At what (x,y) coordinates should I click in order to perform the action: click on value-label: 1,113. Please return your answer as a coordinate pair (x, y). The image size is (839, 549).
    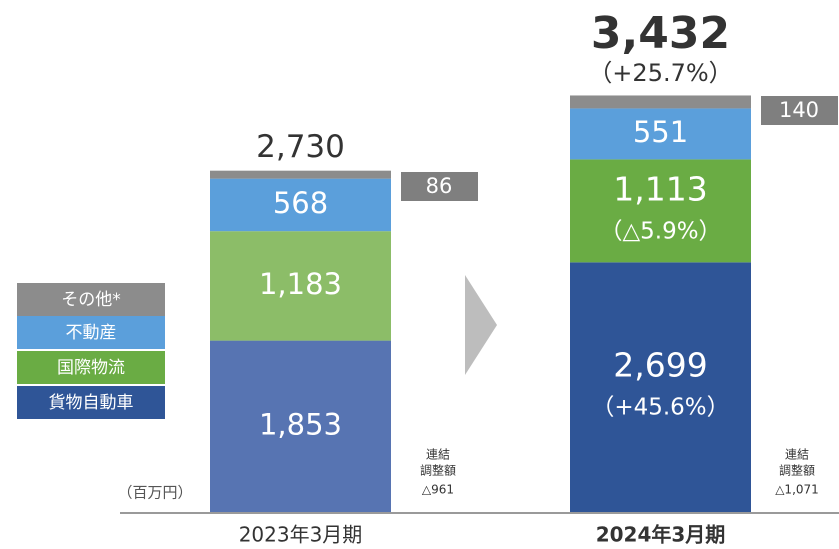
    Looking at the image, I should click on (660, 188).